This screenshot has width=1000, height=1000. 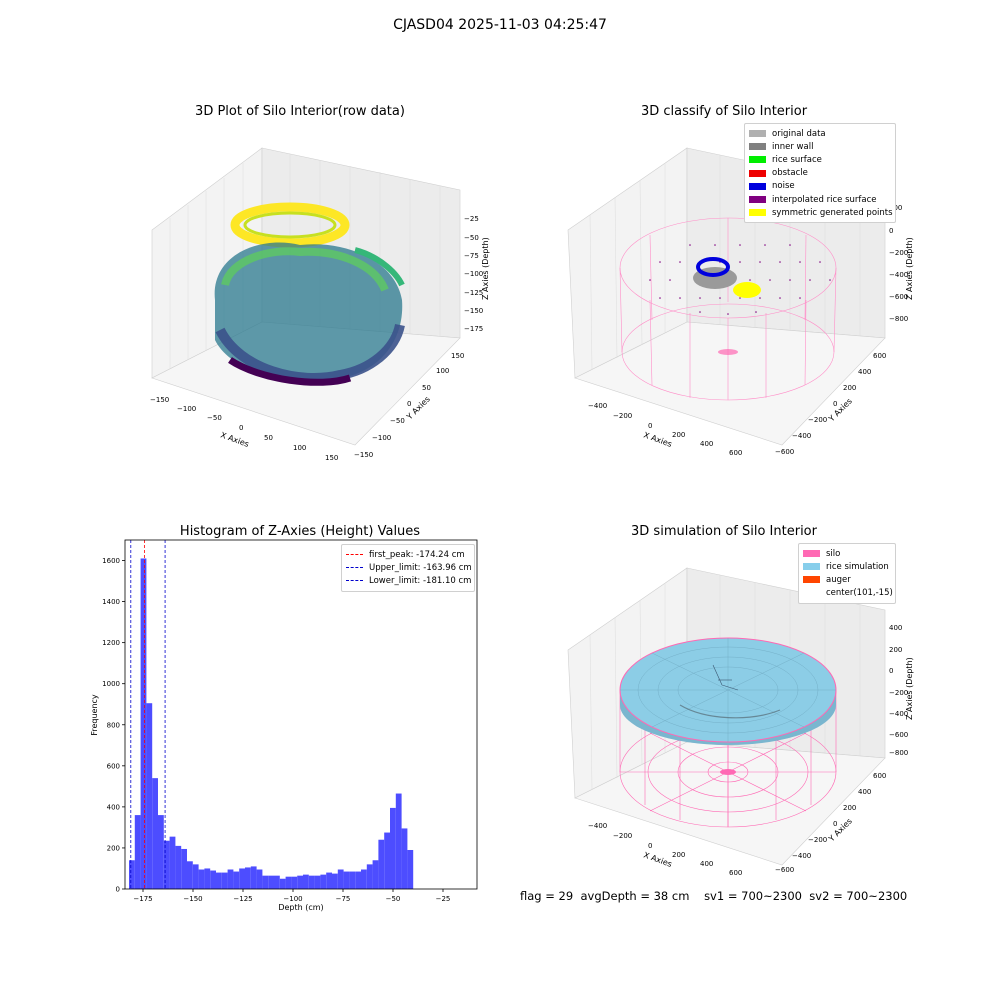 What do you see at coordinates (111, 561) in the screenshot?
I see `histogram-ytick-label: 1600` at bounding box center [111, 561].